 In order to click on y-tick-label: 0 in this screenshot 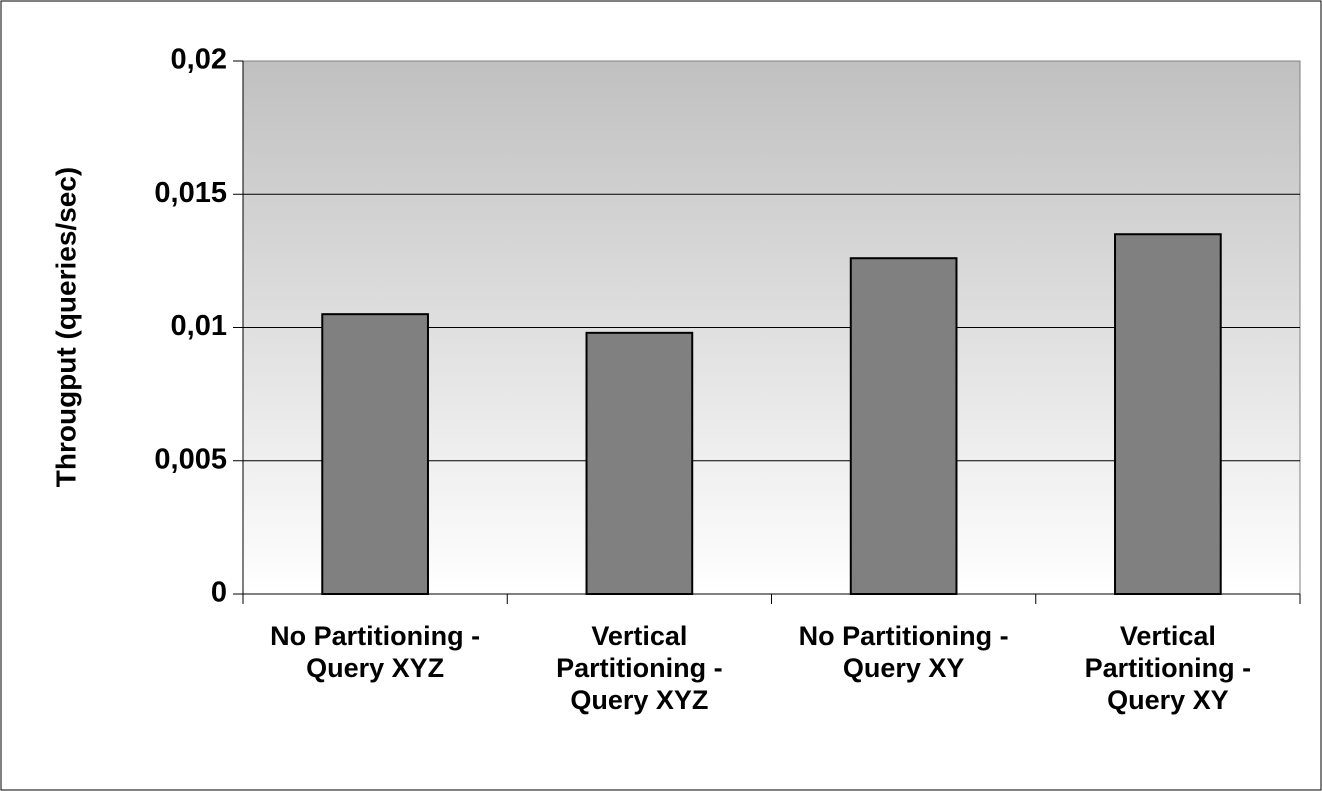, I will do `click(219, 593)`.